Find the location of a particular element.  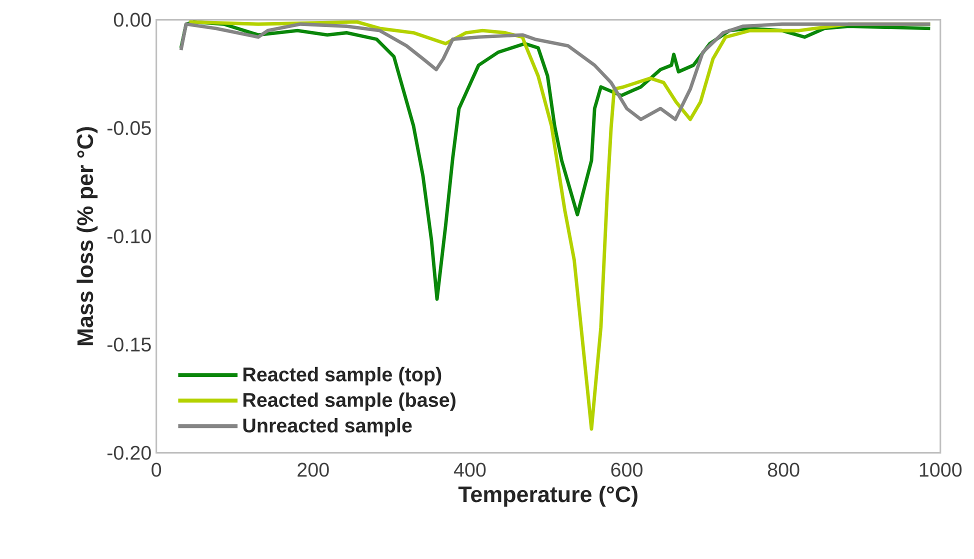

x-axis-title: Temperature (°C) is located at coordinates (548, 496).